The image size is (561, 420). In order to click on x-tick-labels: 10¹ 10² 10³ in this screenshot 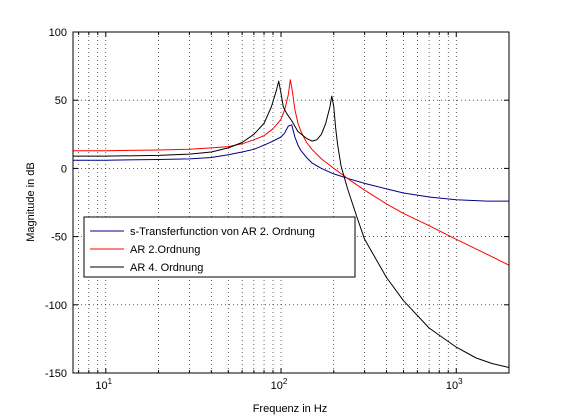, I will do `click(279, 384)`.